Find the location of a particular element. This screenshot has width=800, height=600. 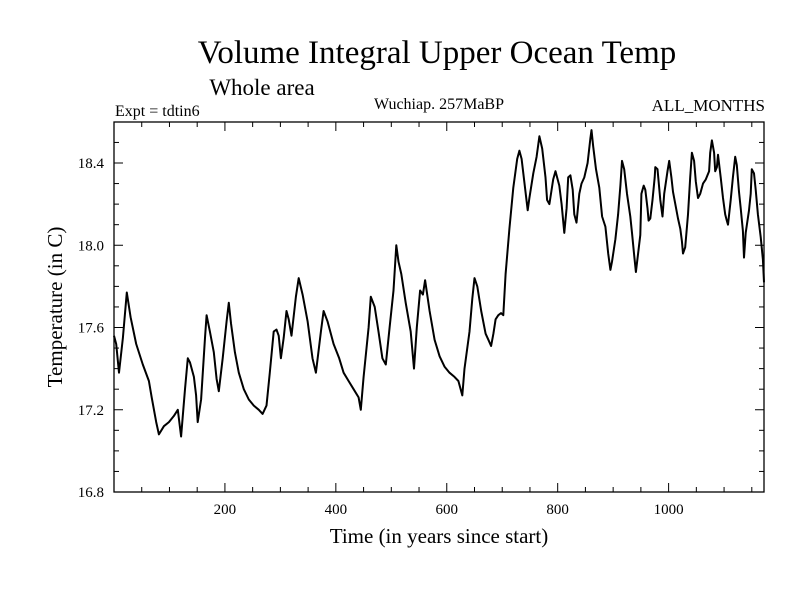

y-tick-label: 17.2 is located at coordinates (91, 411).